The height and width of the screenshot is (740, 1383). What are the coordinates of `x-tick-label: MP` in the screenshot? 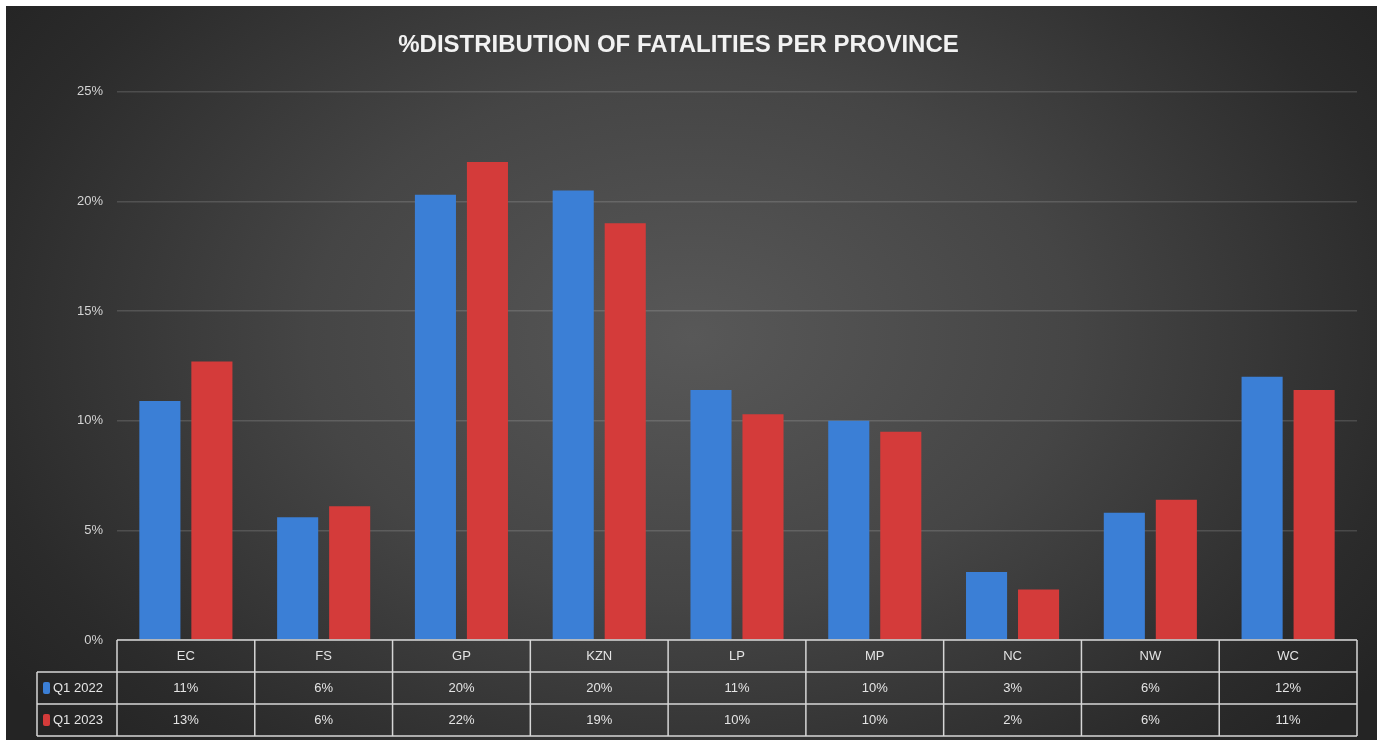 It's located at (875, 656).